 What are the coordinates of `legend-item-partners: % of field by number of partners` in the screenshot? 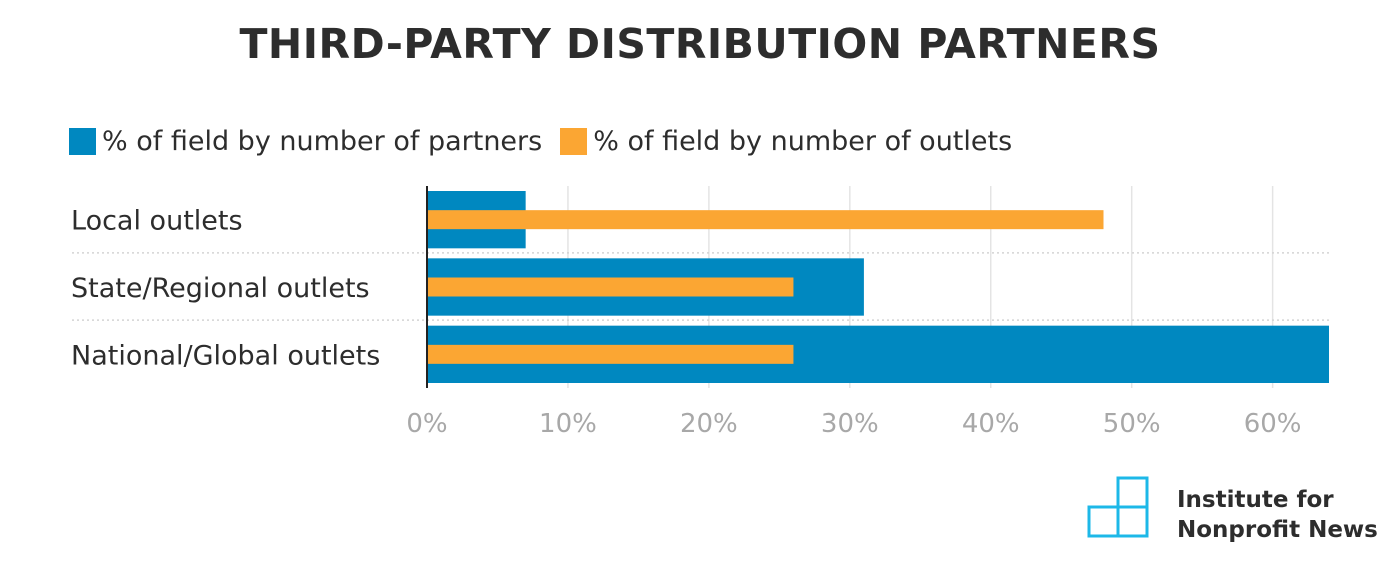 It's located at (305, 141).